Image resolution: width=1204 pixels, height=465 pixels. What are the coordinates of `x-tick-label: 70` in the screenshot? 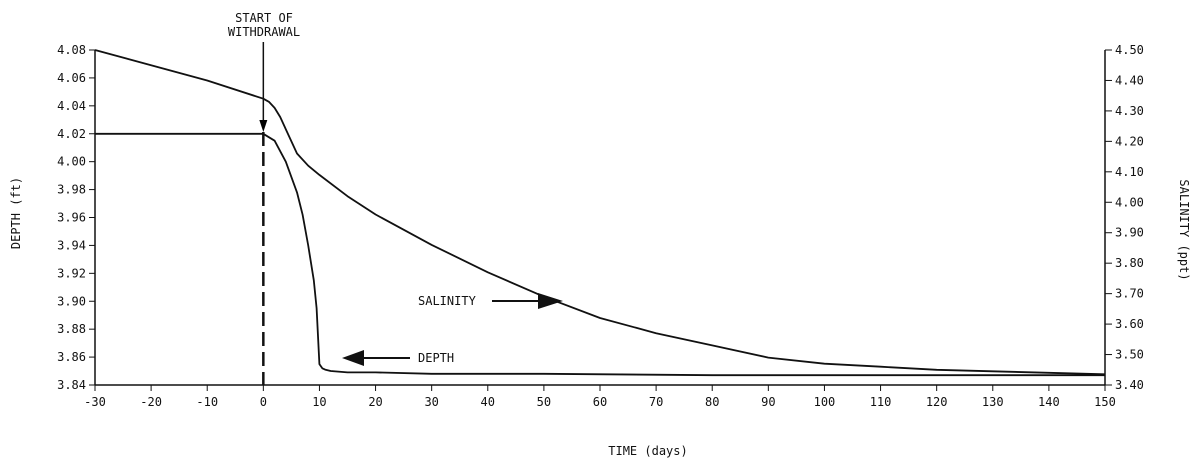 It's located at (656, 402).